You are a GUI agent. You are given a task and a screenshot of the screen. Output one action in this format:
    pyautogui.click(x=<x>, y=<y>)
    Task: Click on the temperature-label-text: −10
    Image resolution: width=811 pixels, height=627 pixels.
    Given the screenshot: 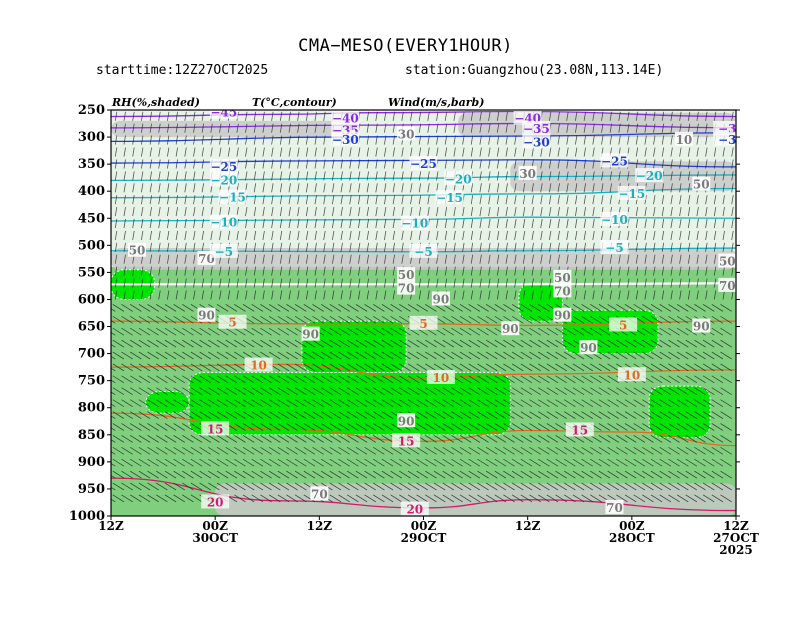 What is the action you would take?
    pyautogui.click(x=223, y=223)
    